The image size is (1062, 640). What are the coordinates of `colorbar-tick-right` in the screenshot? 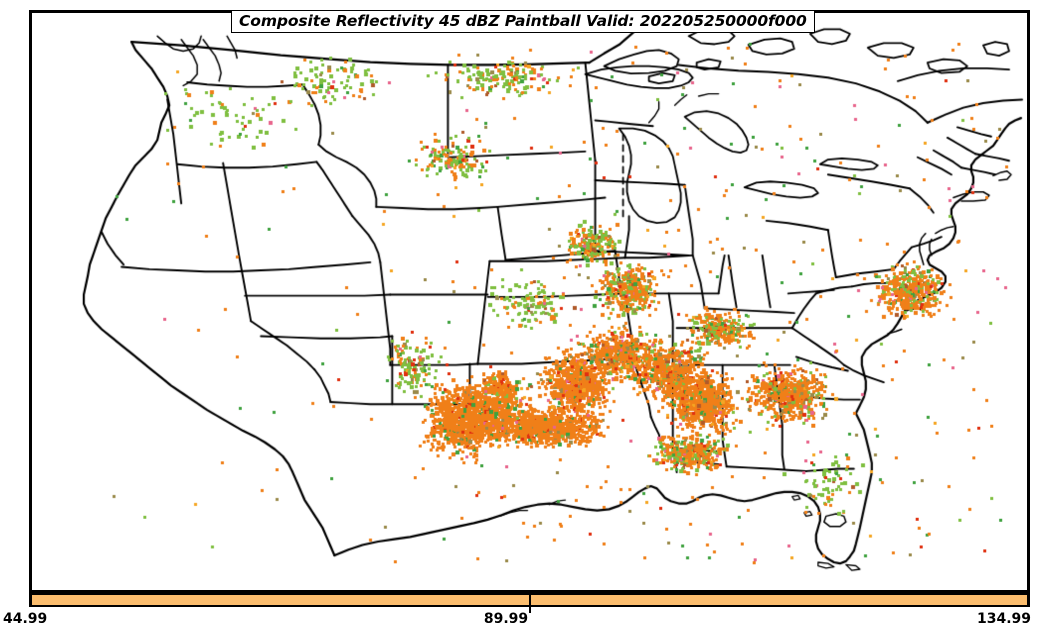 It's located at (1028, 588).